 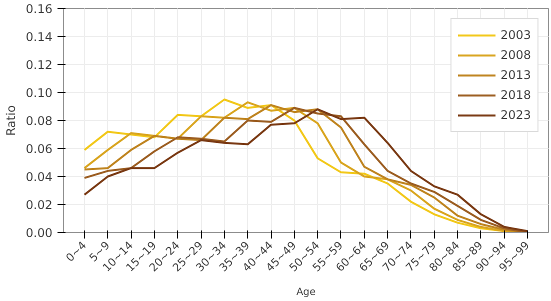 What do you see at coordinates (515, 35) in the screenshot?
I see `legend-label: 2003` at bounding box center [515, 35].